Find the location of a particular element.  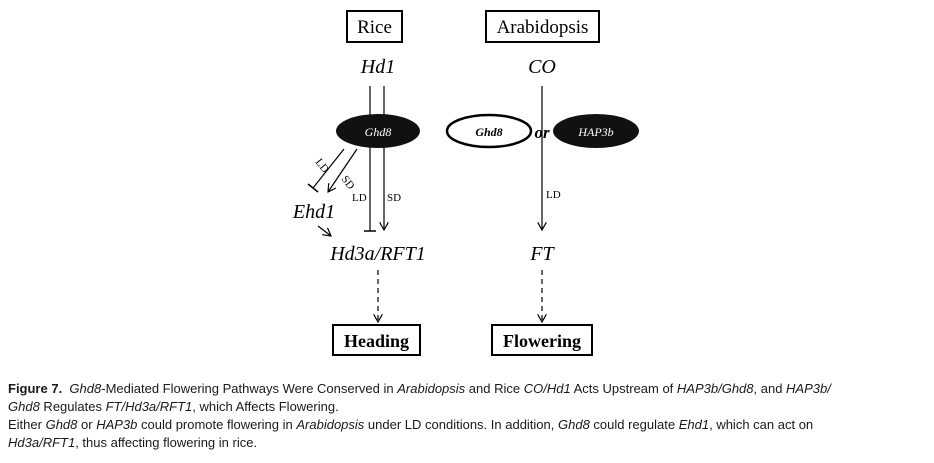

caption-b4: HAP3b is located at coordinates (117, 424).